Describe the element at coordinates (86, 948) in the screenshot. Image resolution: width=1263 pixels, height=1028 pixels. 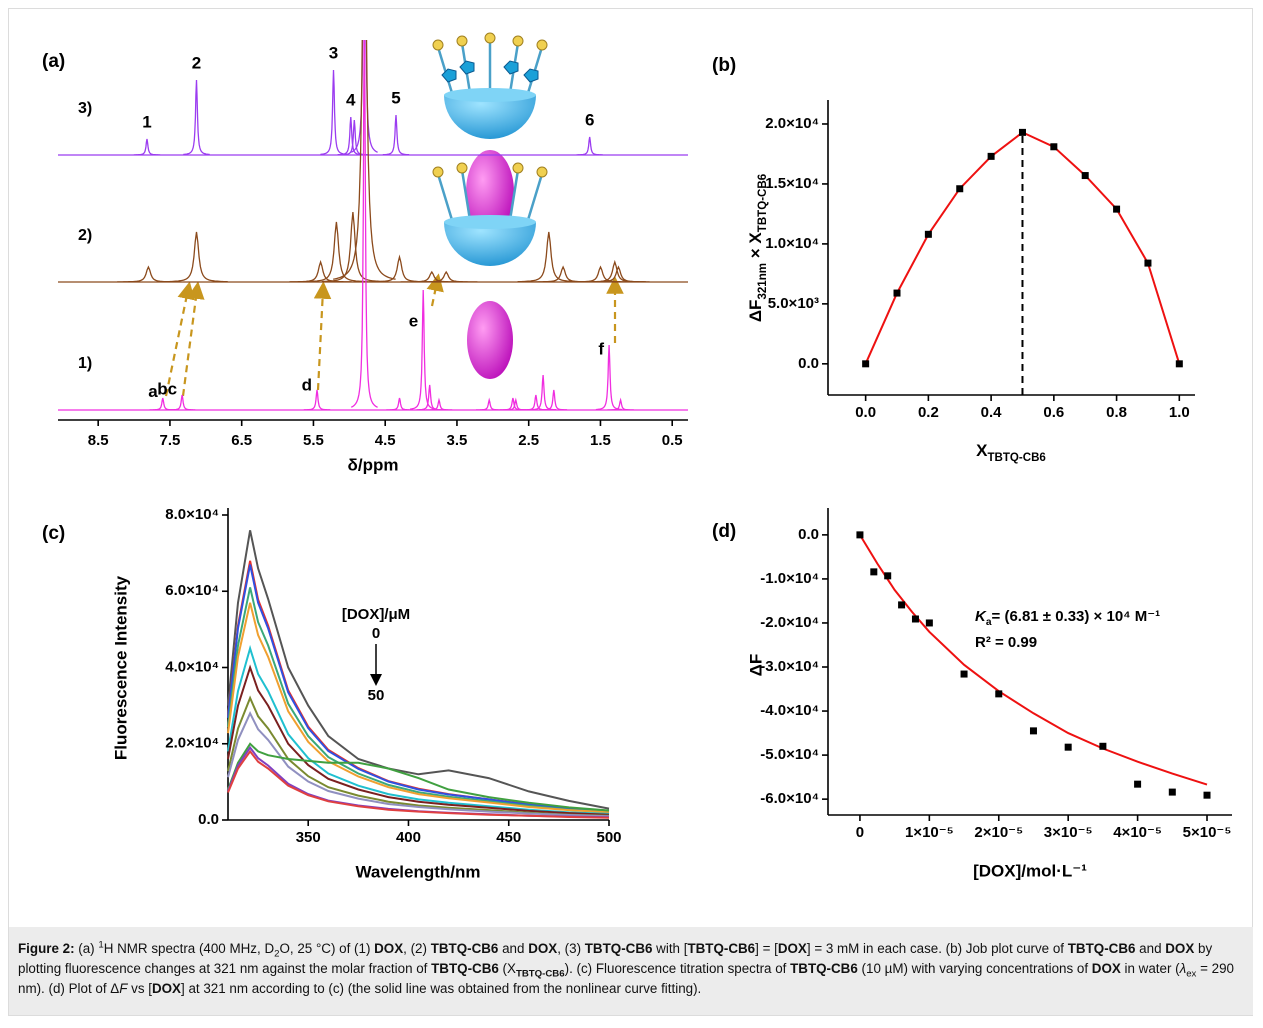
I see `caption-text: (a)` at that location.